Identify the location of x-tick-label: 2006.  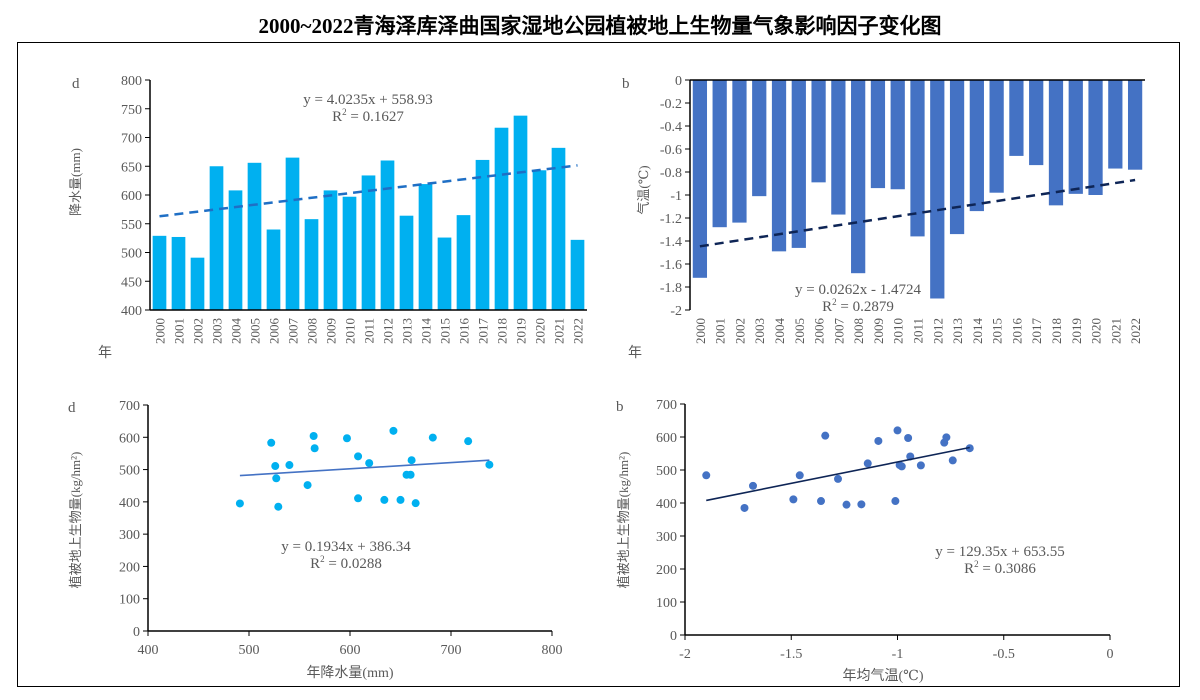
(819, 331).